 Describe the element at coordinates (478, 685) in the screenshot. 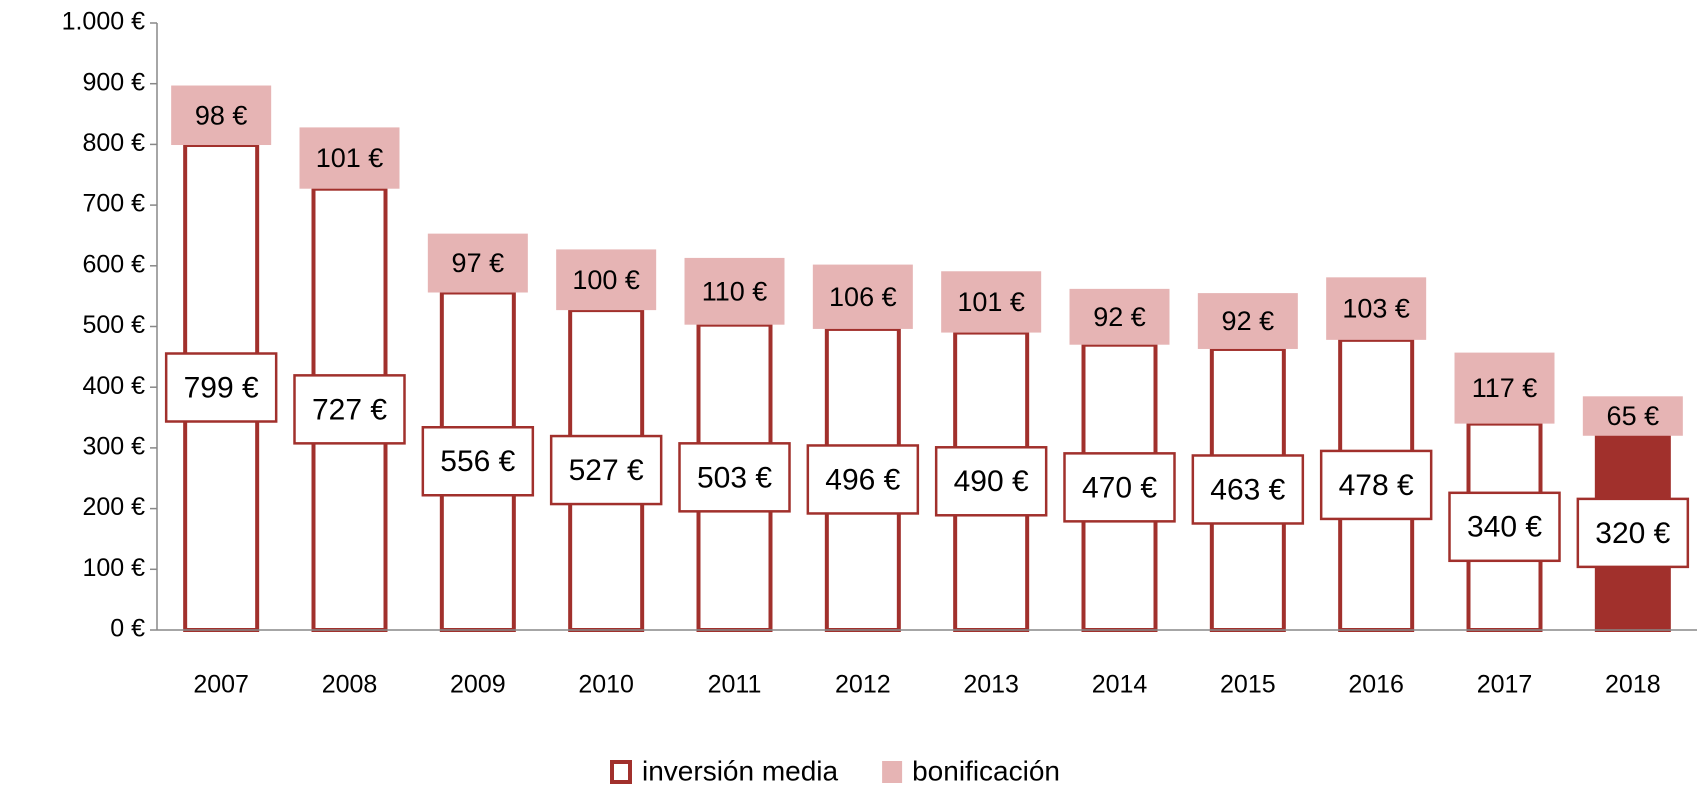

I see `x-tick-label: 2009` at that location.